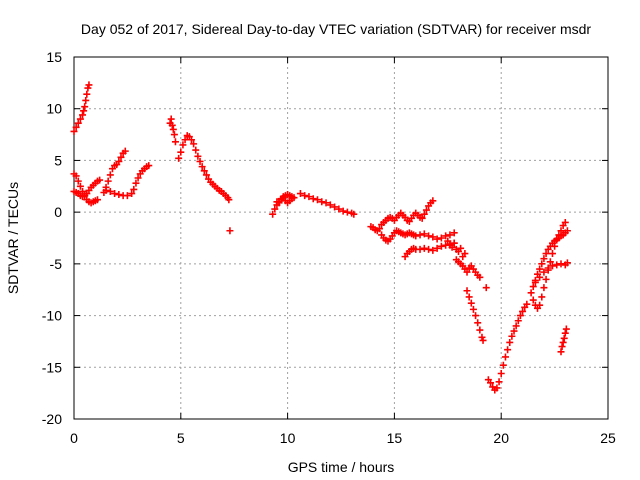 Image resolution: width=640 pixels, height=480 pixels. Describe the element at coordinates (54, 109) in the screenshot. I see `y-tick-label: 10` at that location.